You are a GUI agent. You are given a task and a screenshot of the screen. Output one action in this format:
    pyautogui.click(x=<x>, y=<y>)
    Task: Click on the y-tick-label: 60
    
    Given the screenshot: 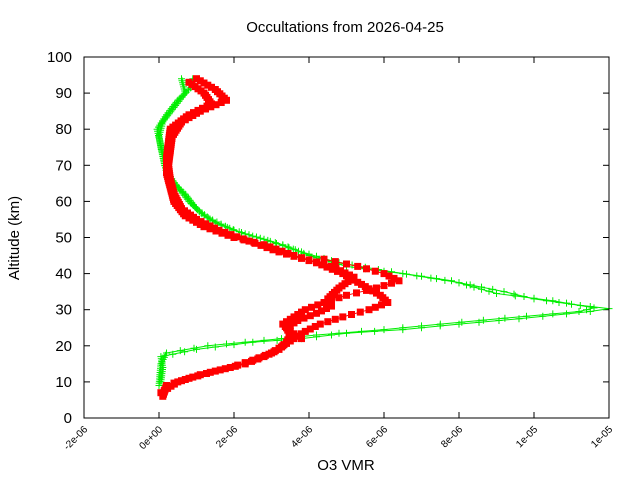 What is the action you would take?
    pyautogui.click(x=63, y=201)
    